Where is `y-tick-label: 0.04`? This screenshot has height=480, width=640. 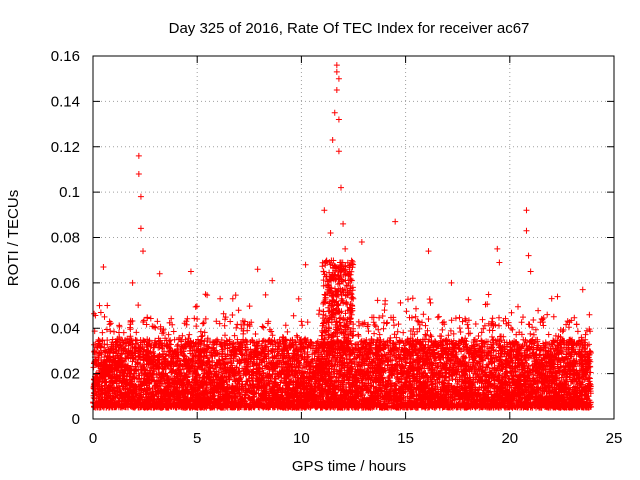
y-tick-label: 0.04 is located at coordinates (65, 328).